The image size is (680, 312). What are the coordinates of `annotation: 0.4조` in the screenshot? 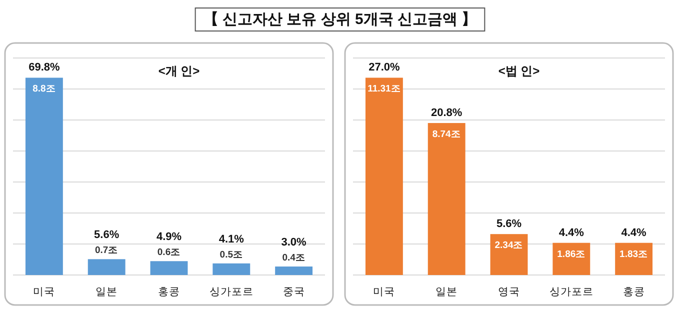 It's located at (294, 258).